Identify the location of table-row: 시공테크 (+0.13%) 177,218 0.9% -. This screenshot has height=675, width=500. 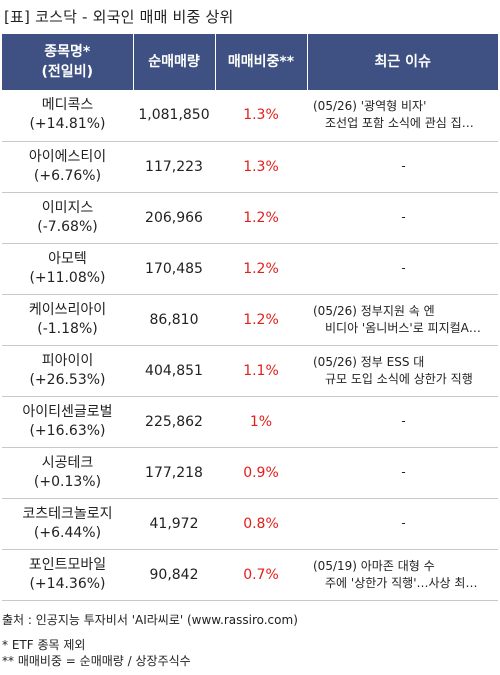
(250, 473).